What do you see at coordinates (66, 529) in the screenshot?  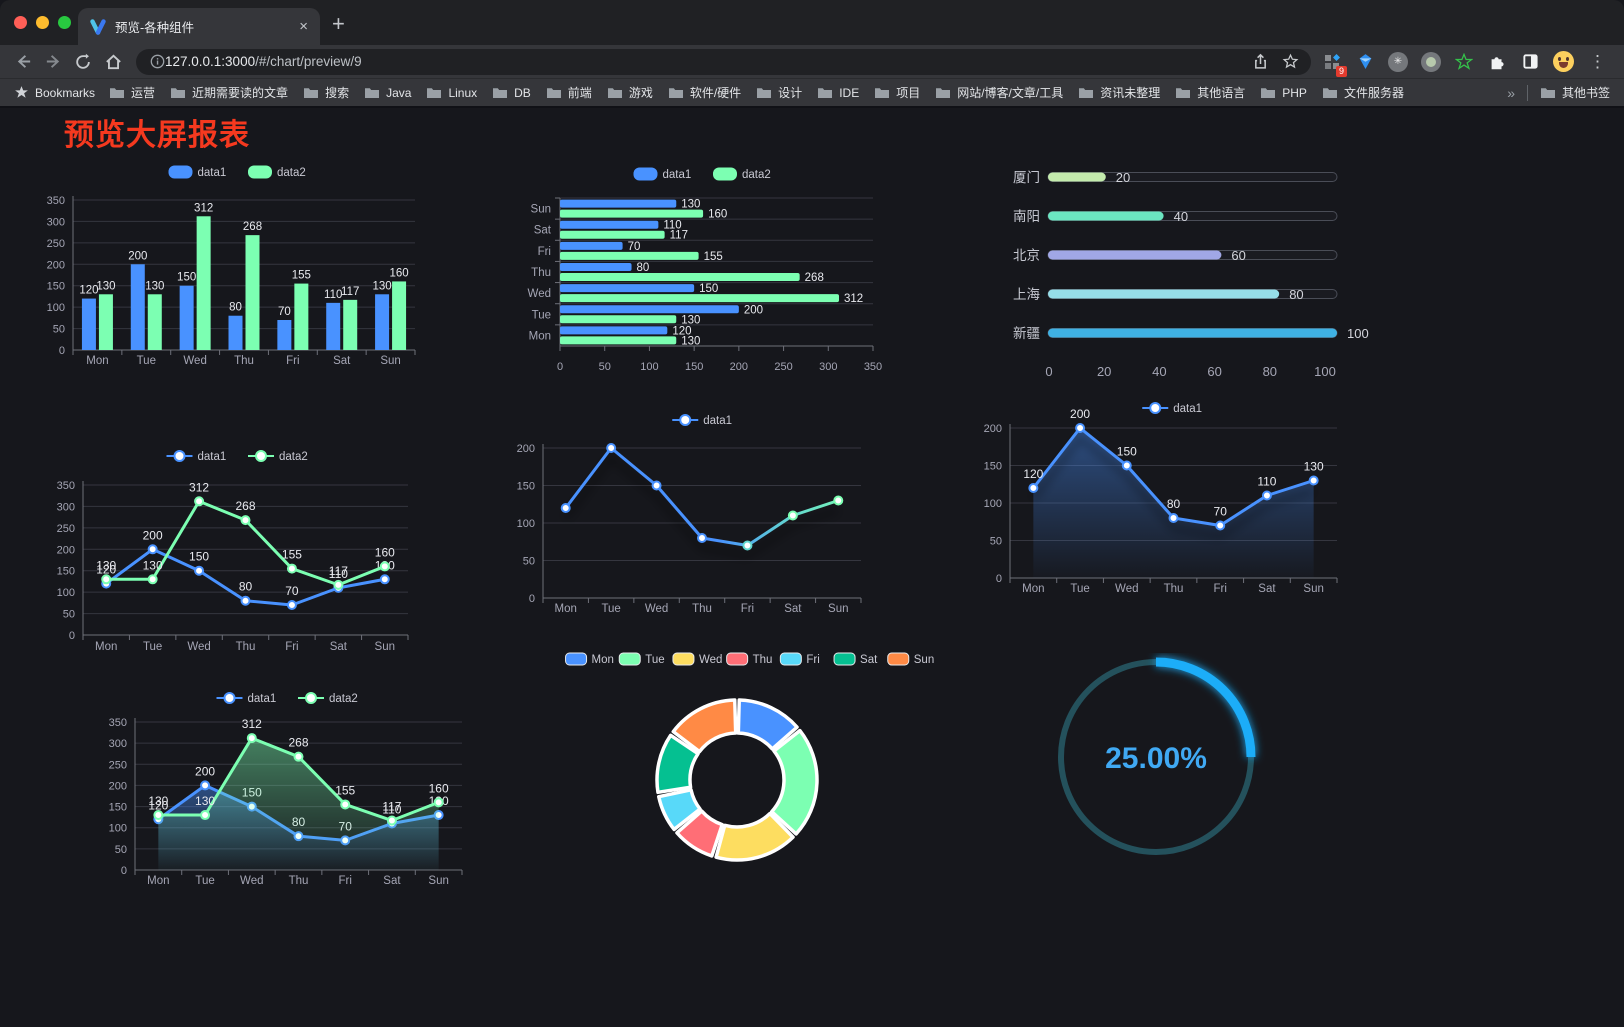 I see `svg-text: 250` at bounding box center [66, 529].